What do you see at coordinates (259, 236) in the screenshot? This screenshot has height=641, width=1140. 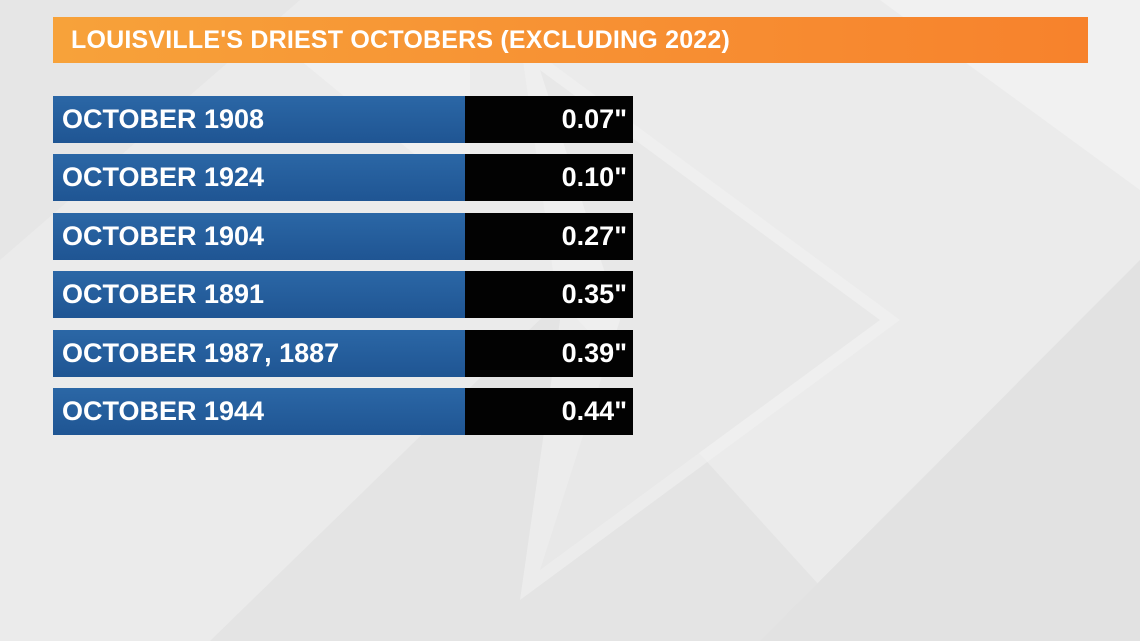 I see `row-label: OCTOBER 1904` at bounding box center [259, 236].